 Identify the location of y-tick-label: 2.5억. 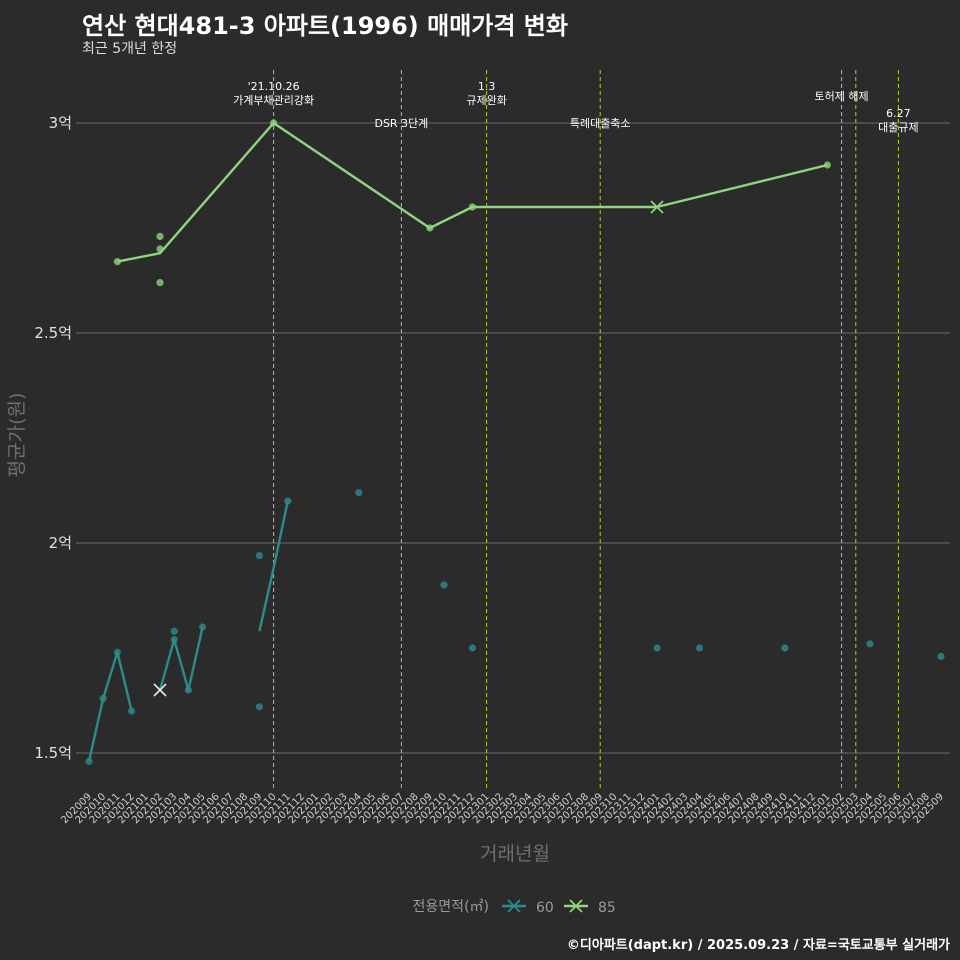
(53, 333).